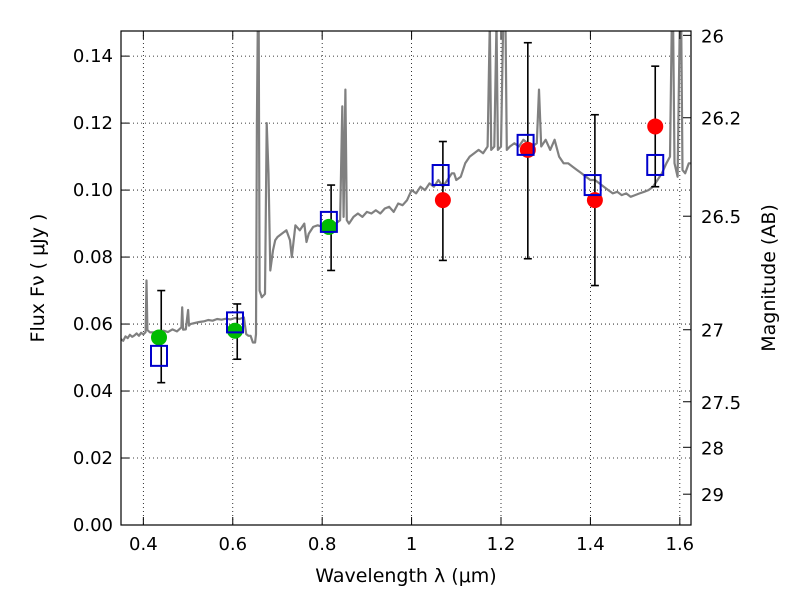 Image resolution: width=800 pixels, height=600 pixels. I want to click on x-tick-label: 1.2, so click(501, 544).